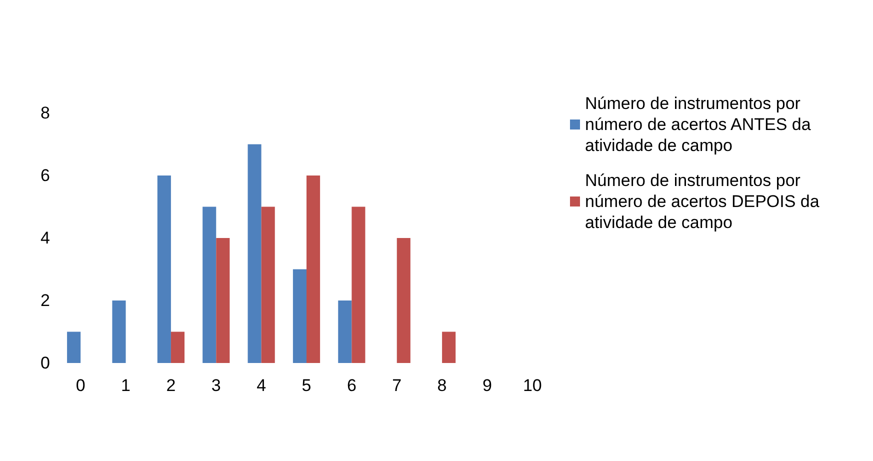  What do you see at coordinates (45, 238) in the screenshot?
I see `y-tick-label: 4` at bounding box center [45, 238].